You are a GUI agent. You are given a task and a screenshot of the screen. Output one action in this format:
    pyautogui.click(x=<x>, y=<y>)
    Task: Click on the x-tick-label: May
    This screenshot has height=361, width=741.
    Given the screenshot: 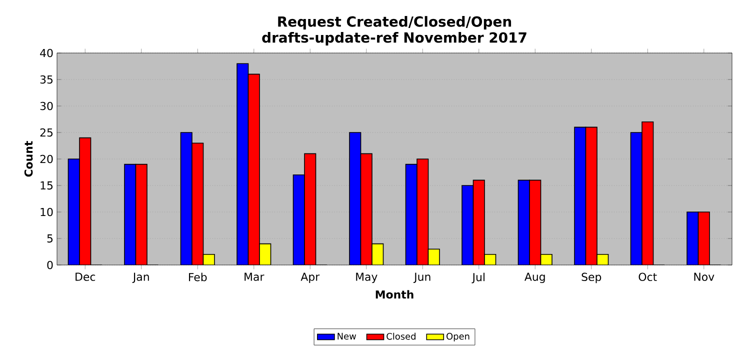 What is the action you would take?
    pyautogui.click(x=367, y=278)
    